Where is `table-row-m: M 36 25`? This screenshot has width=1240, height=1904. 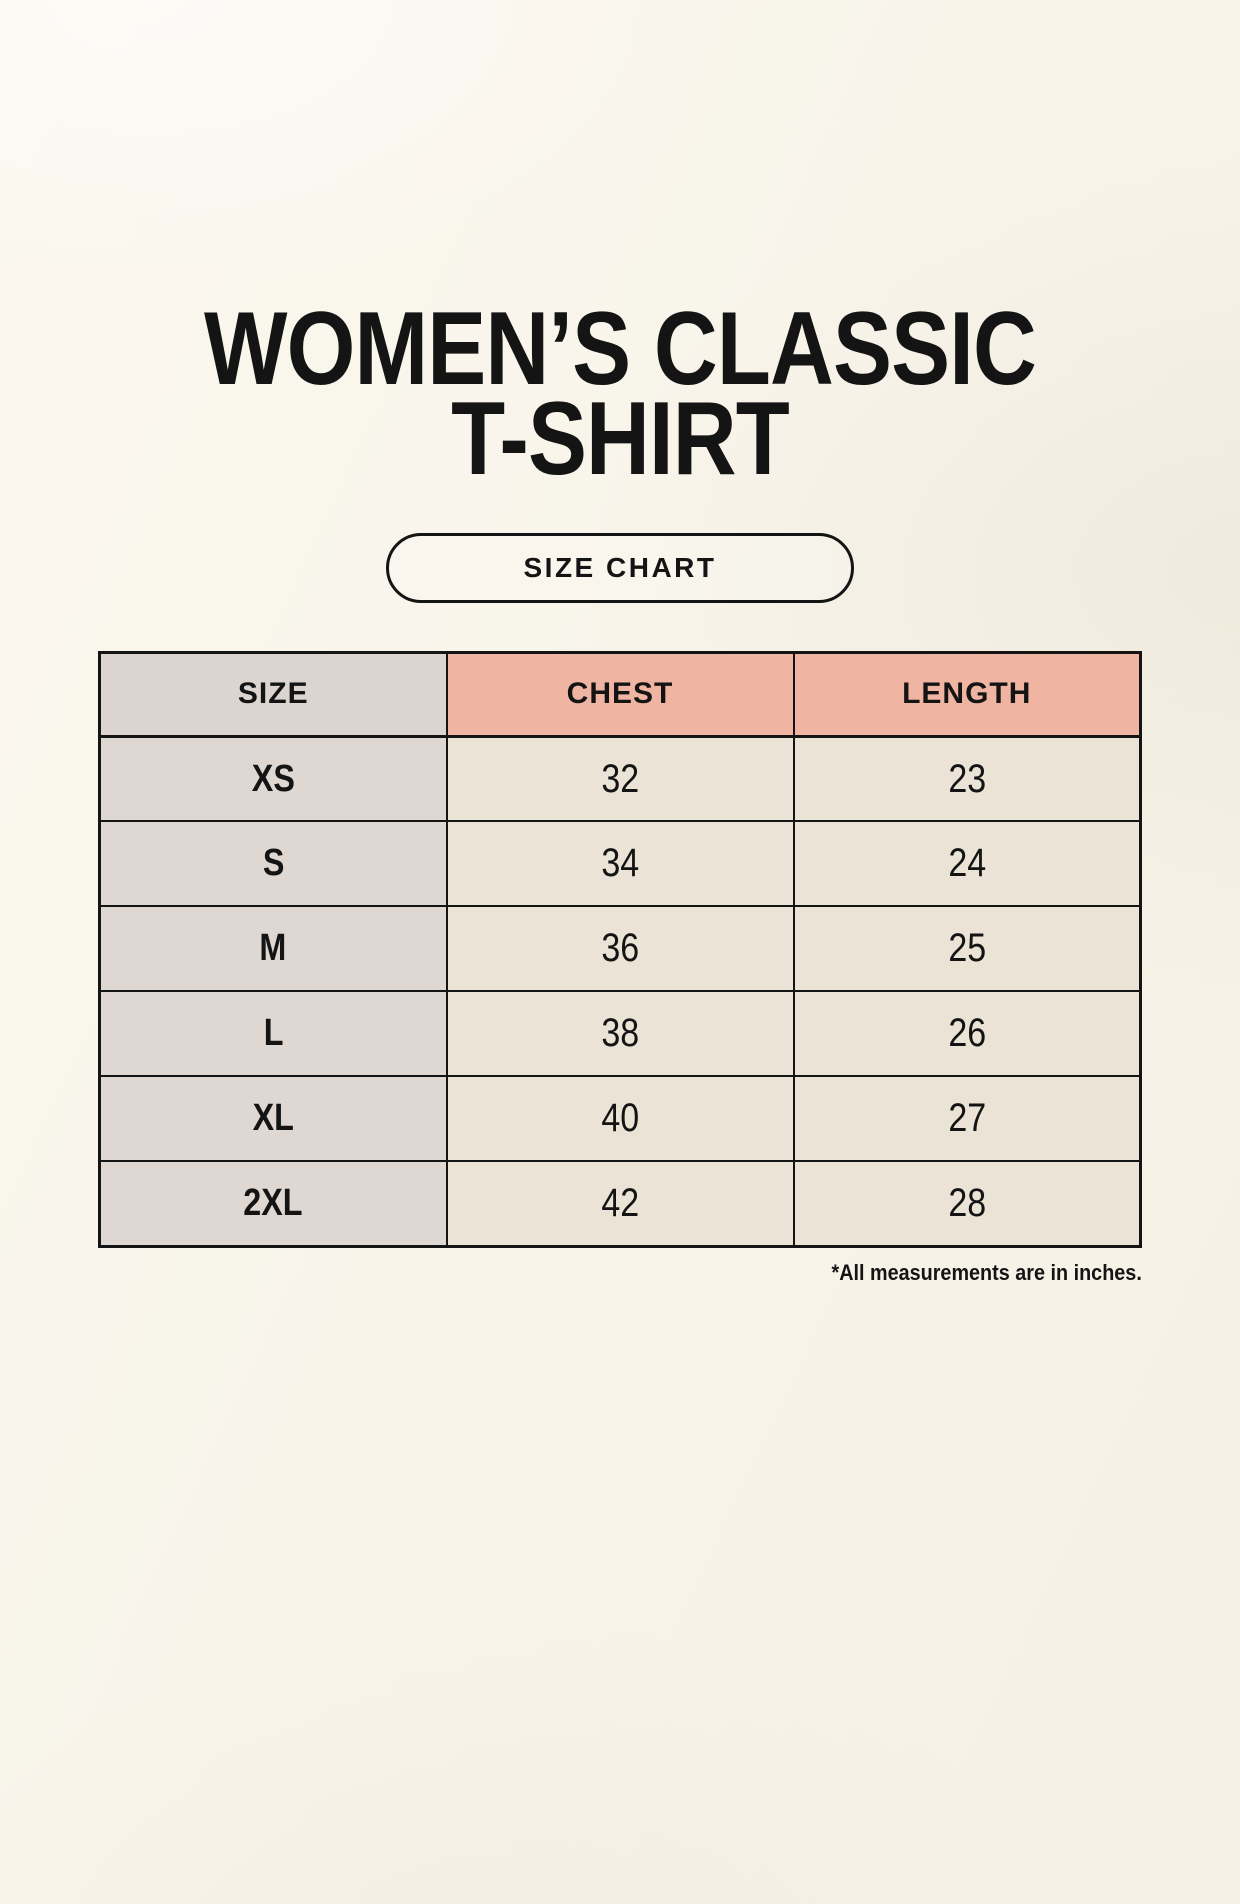 table-row-m: M 36 25 is located at coordinates (620, 949).